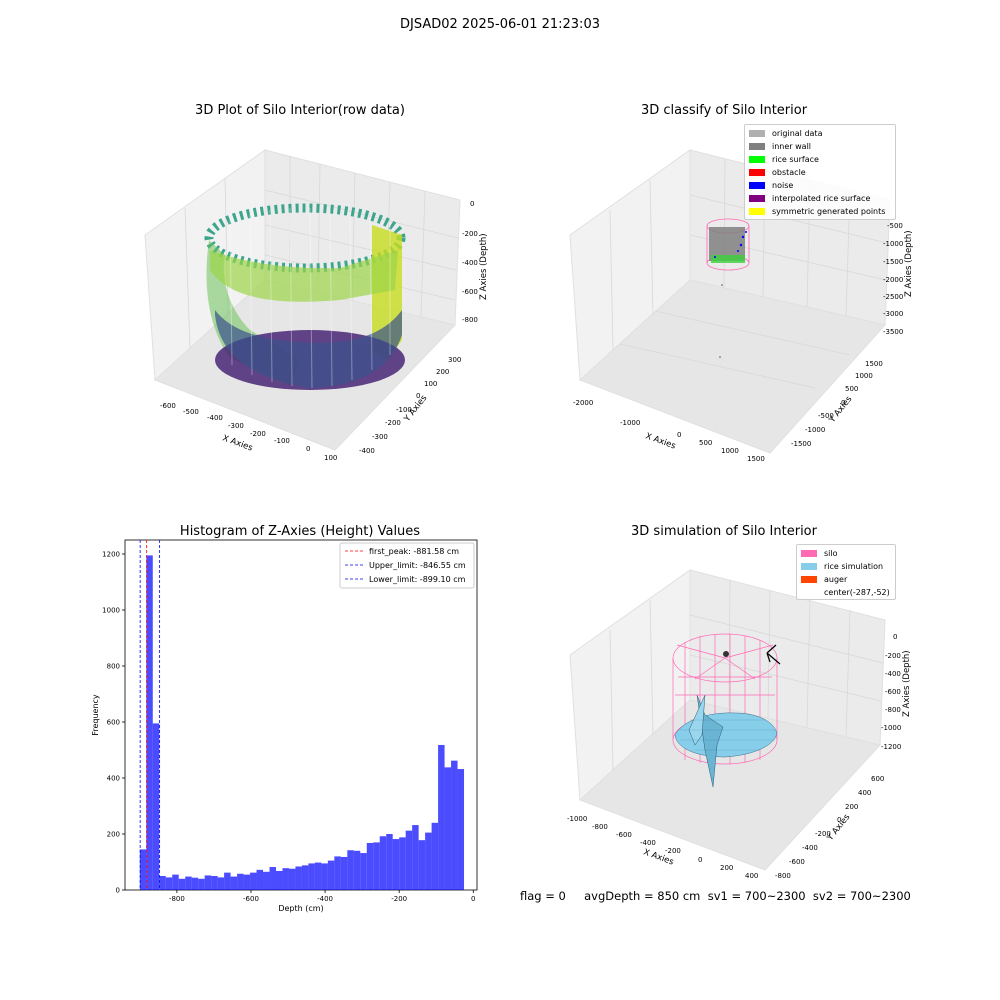  I want to click on raw-ztick-4: -800, so click(470, 320).